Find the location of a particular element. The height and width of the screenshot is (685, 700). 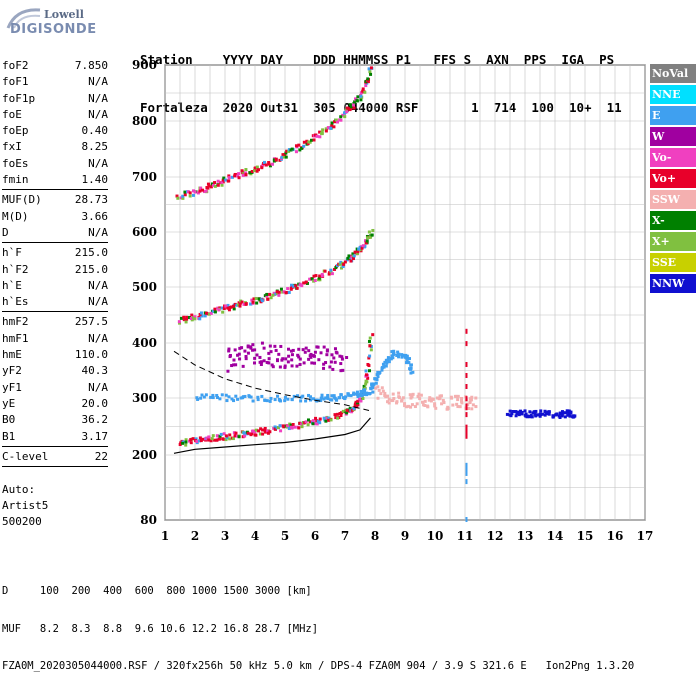

legend-item-vo-: Vo- is located at coordinates (673, 157).